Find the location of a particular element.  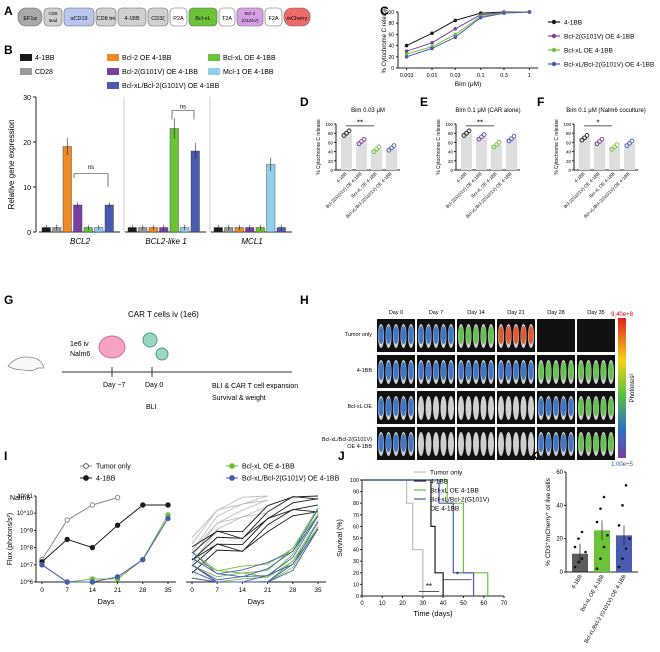

y-tick-label: 90 is located at coordinates (356, 493).